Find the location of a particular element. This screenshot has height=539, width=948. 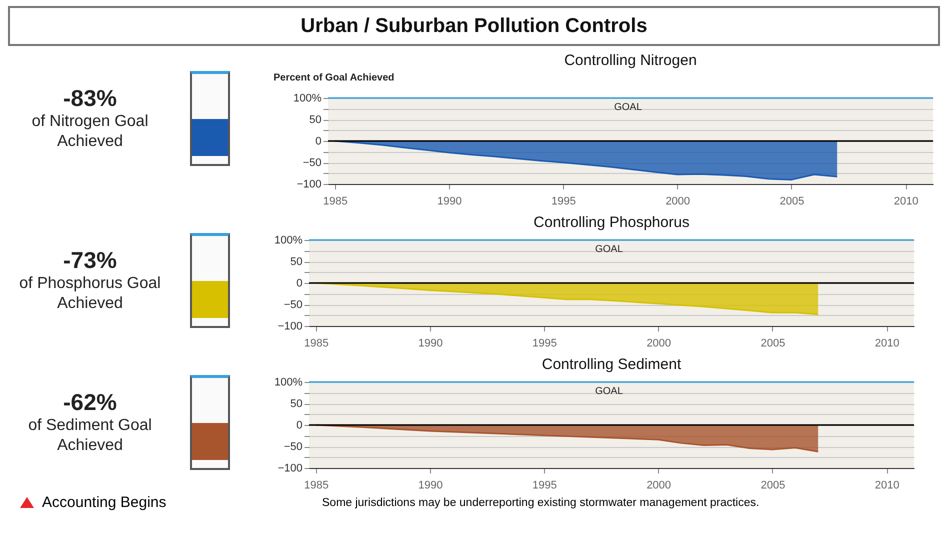

text: -73% is located at coordinates (90, 260).